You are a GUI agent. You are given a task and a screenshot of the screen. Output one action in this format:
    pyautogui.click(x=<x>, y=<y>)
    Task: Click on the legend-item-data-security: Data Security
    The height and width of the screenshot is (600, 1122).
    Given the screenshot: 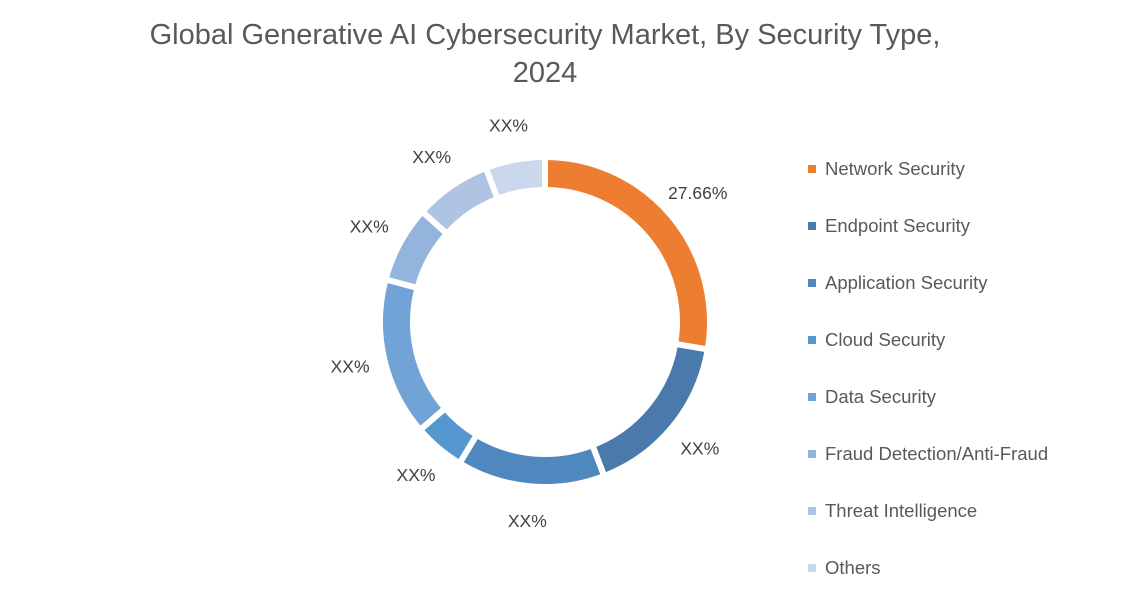 What is the action you would take?
    pyautogui.click(x=928, y=396)
    